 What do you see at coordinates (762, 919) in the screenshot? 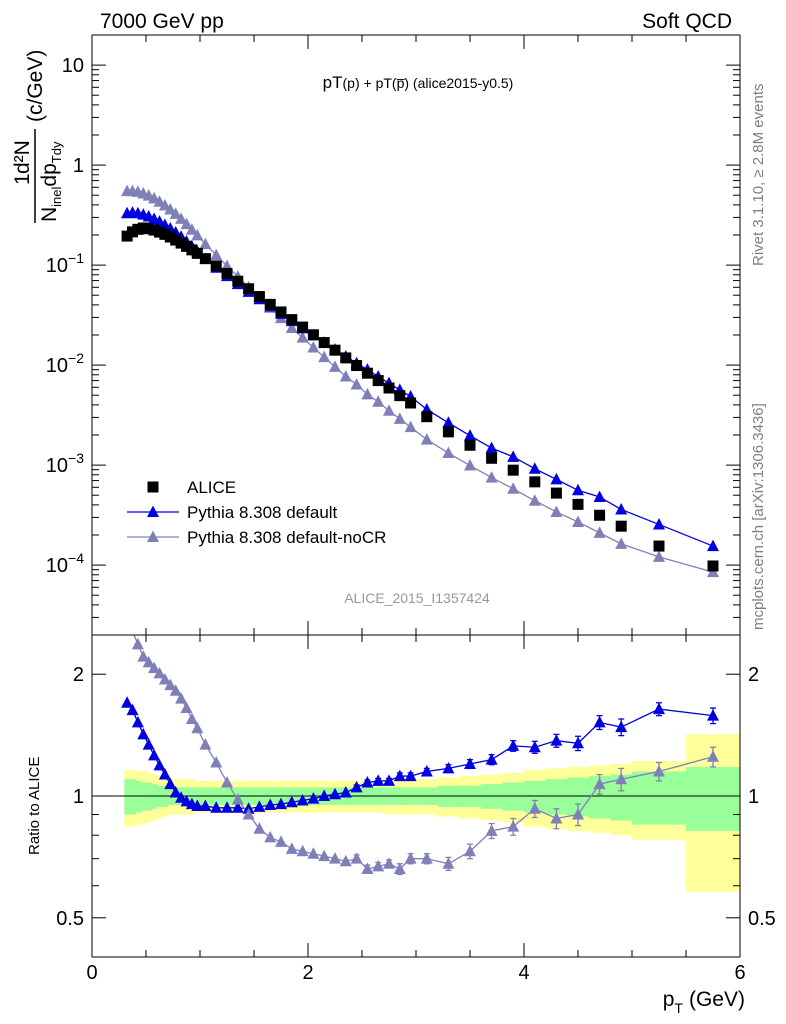
I see `ratio-y-tick-label-right: 0.5` at bounding box center [762, 919].